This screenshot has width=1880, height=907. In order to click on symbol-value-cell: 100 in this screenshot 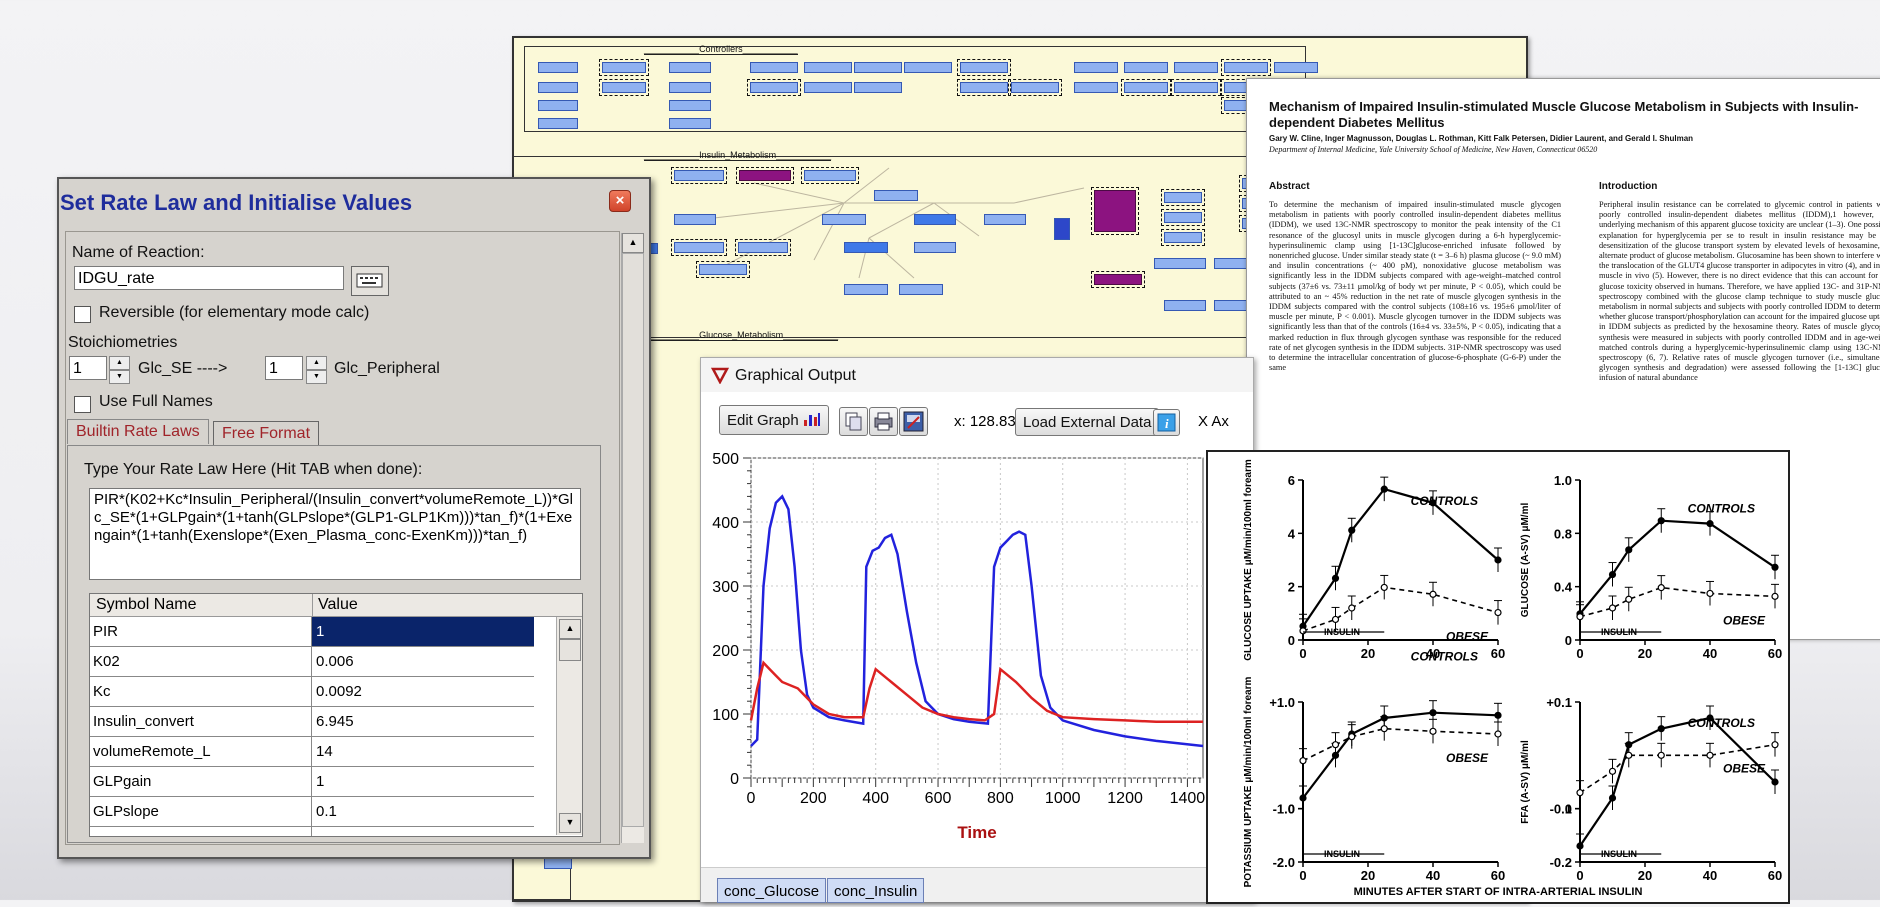, I will do `click(423, 831)`.